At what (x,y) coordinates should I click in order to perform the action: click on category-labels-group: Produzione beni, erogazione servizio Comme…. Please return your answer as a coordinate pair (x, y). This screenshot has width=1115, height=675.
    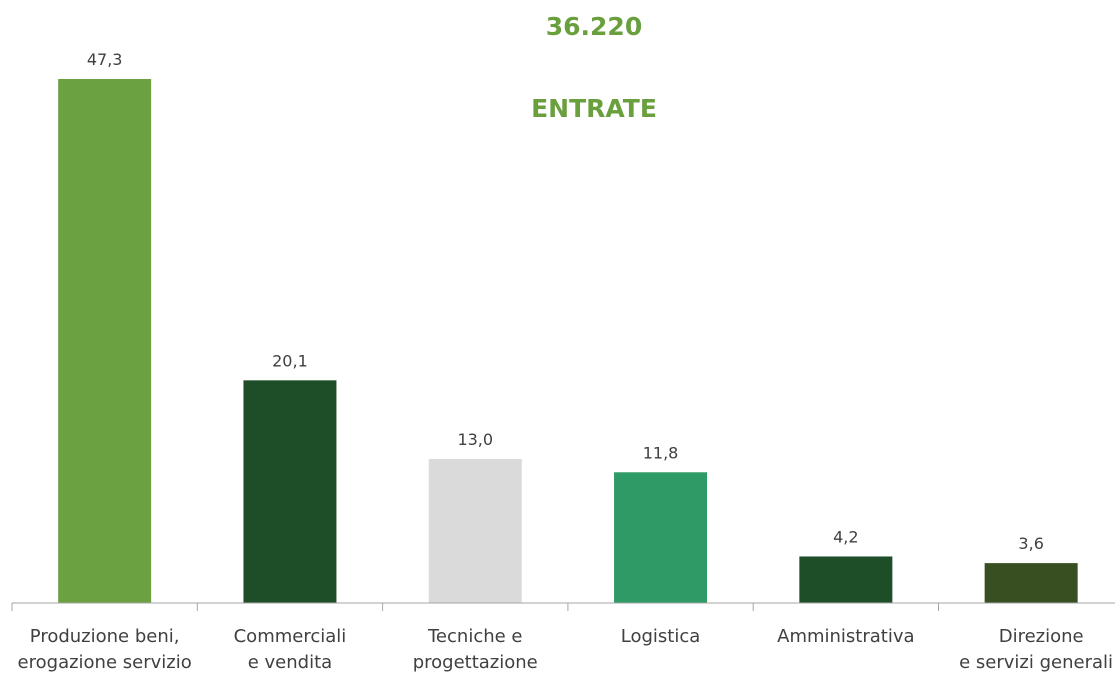
    Looking at the image, I should click on (565, 649).